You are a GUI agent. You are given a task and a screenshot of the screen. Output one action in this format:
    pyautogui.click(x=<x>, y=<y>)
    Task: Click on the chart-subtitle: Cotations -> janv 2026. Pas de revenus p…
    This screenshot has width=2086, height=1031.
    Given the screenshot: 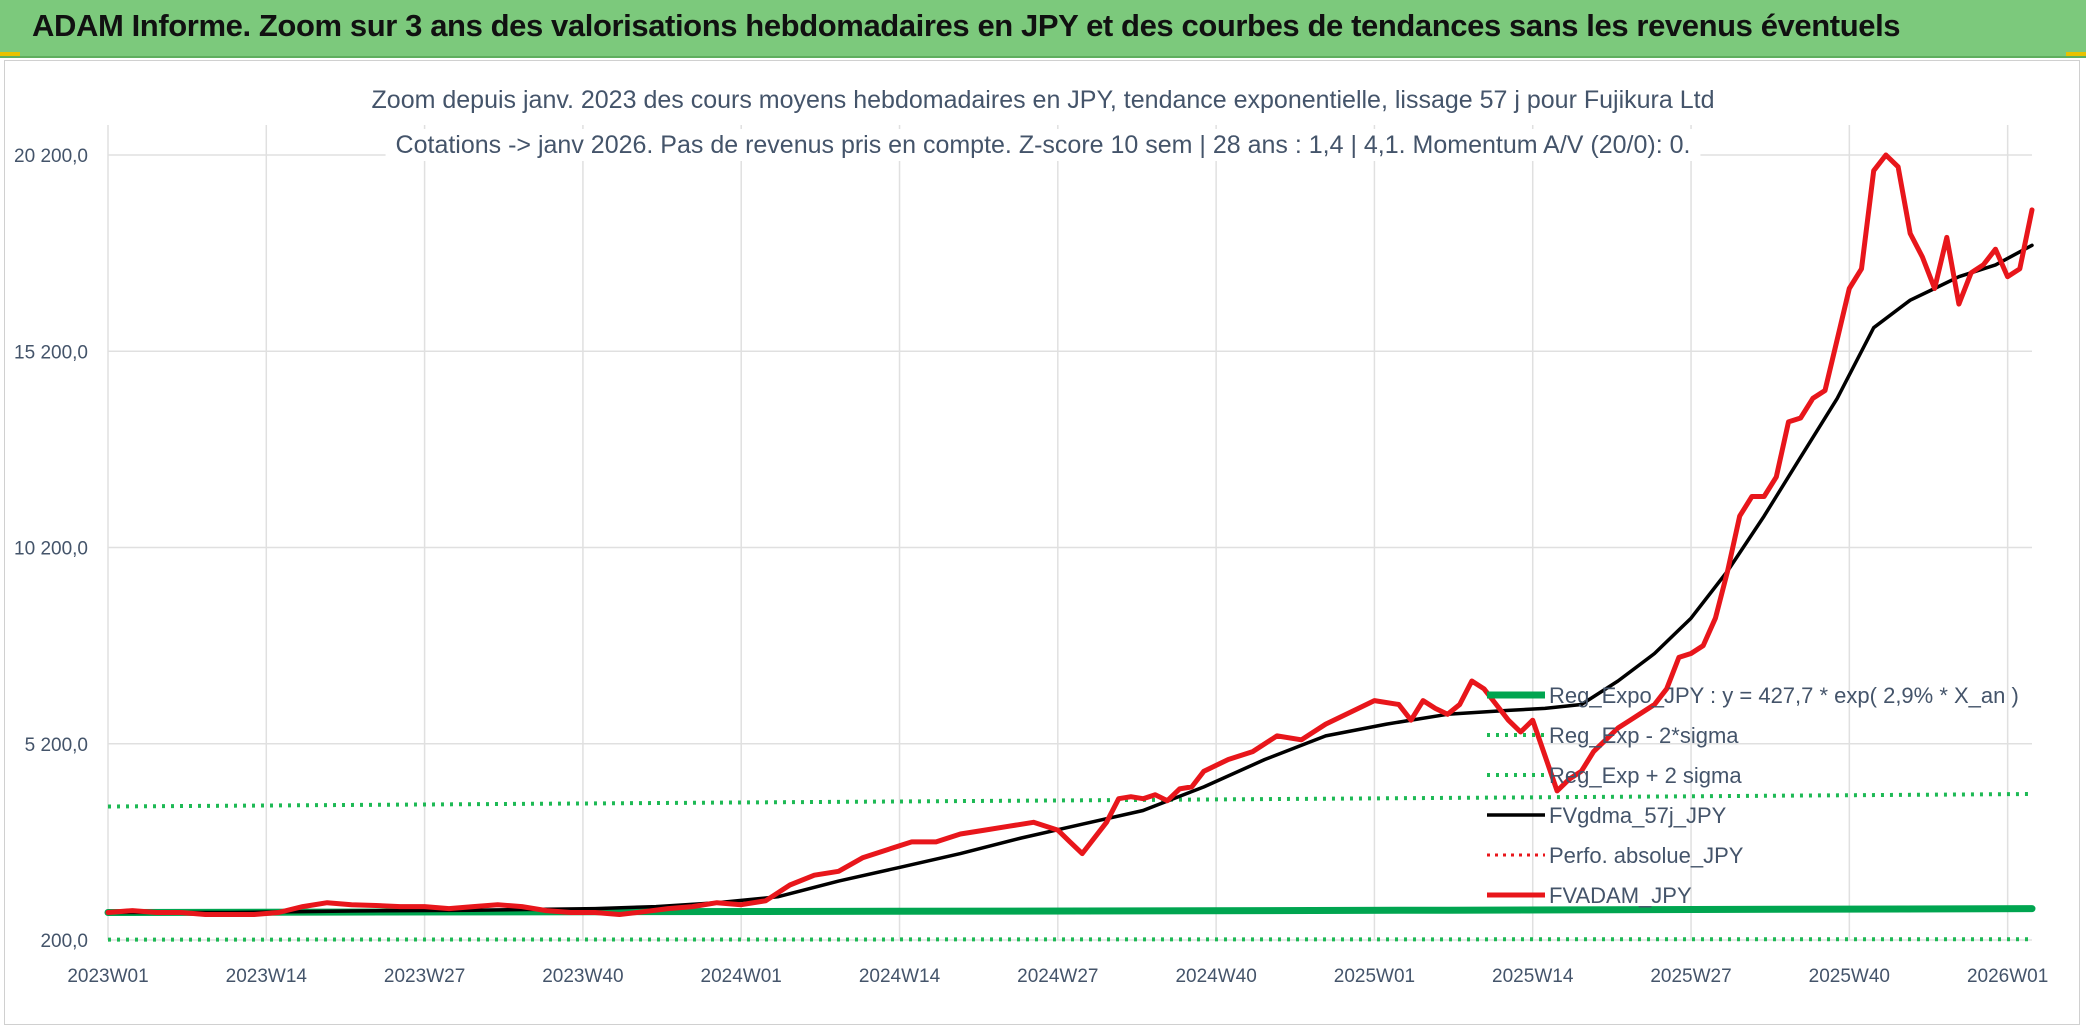 What is the action you would take?
    pyautogui.click(x=1043, y=145)
    